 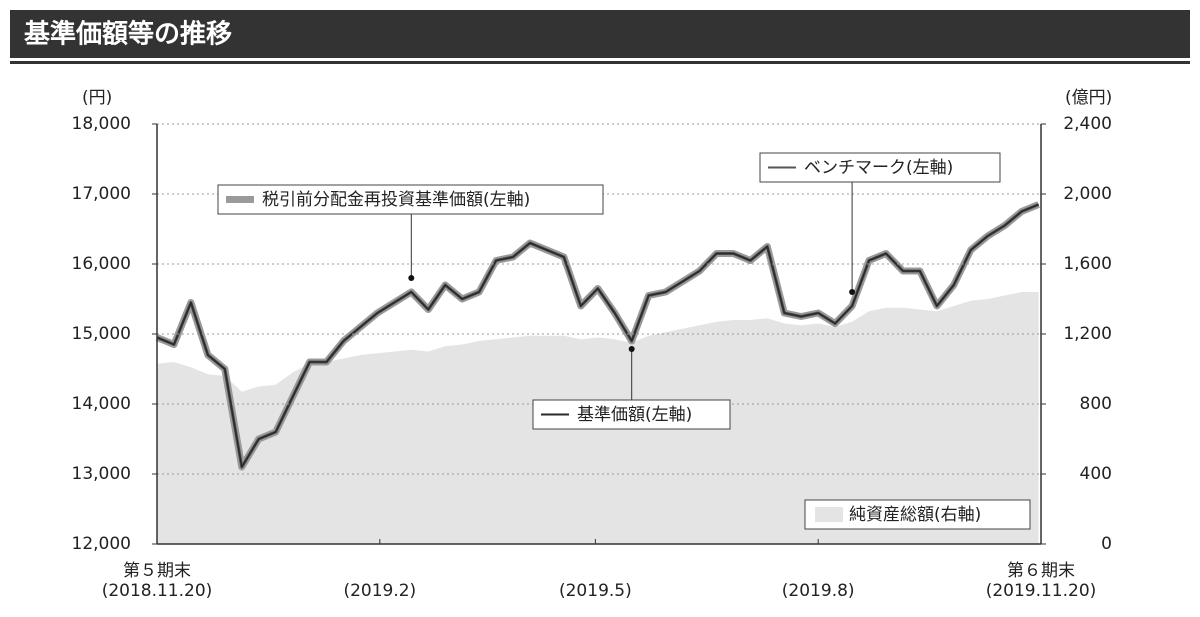 What do you see at coordinates (101, 124) in the screenshot?
I see `y-tick-label: 18,000` at bounding box center [101, 124].